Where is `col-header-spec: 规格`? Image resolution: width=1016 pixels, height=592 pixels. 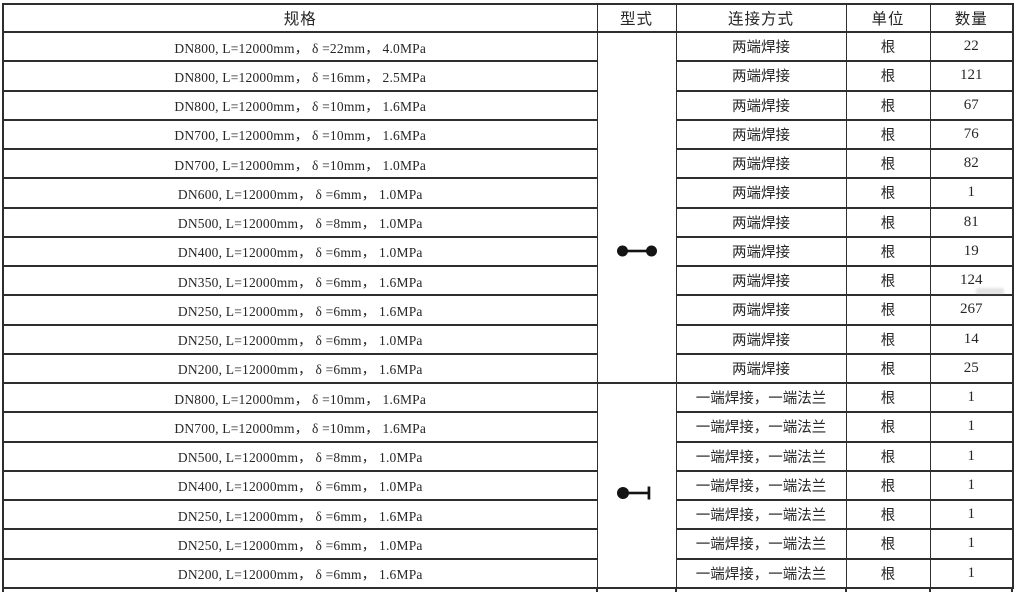
col-header-spec: 规格 is located at coordinates (300, 18).